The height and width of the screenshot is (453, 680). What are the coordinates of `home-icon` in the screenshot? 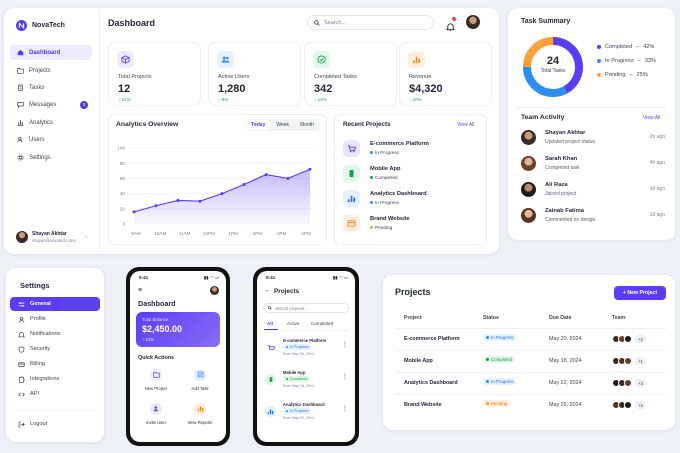 It's located at (20, 52).